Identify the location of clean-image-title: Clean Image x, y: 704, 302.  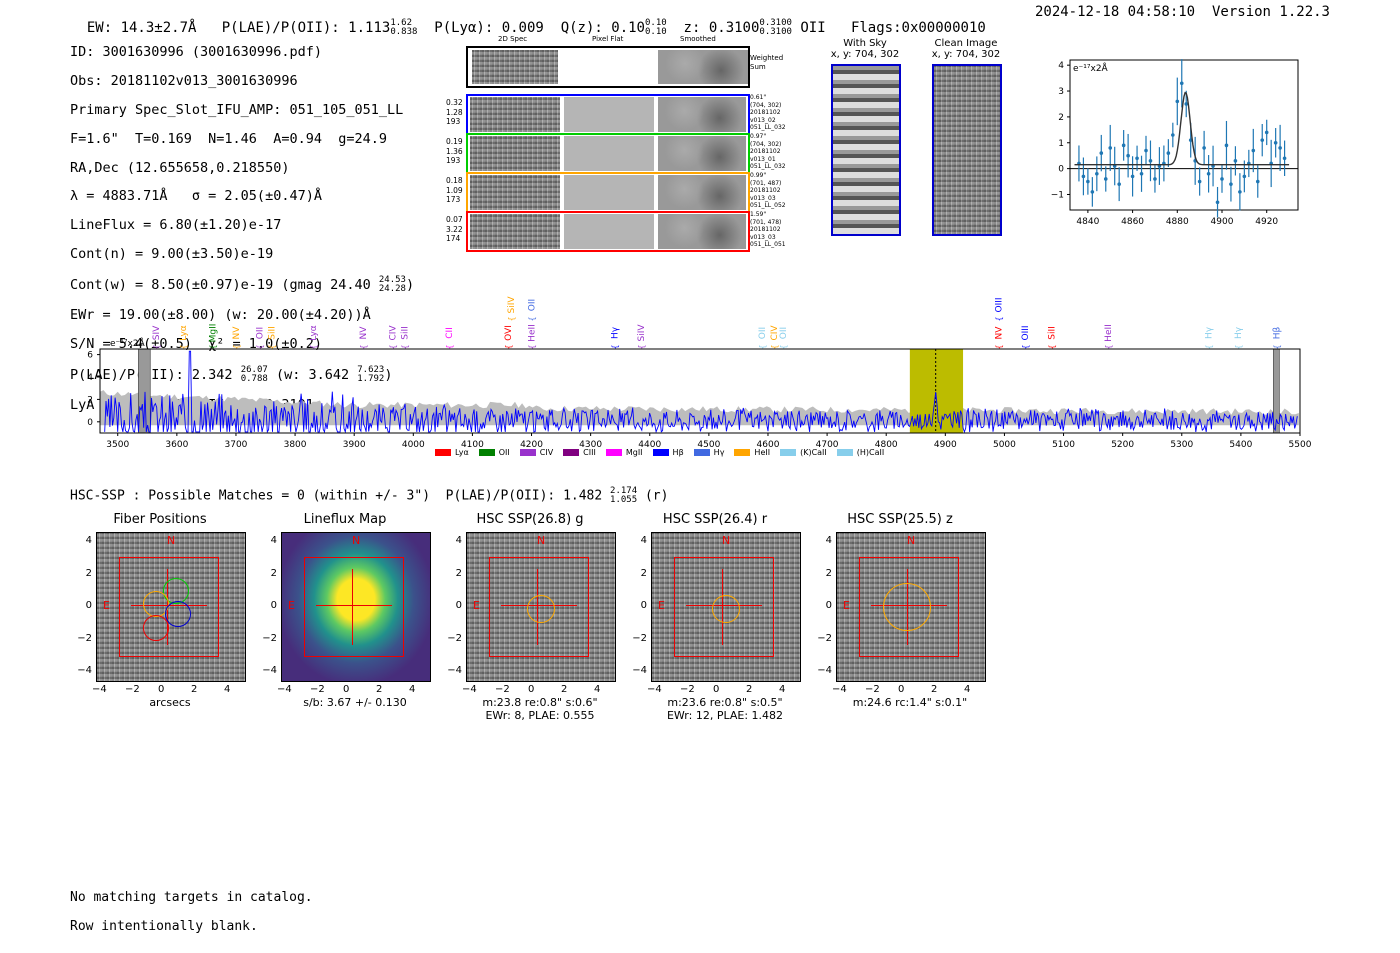
(966, 49).